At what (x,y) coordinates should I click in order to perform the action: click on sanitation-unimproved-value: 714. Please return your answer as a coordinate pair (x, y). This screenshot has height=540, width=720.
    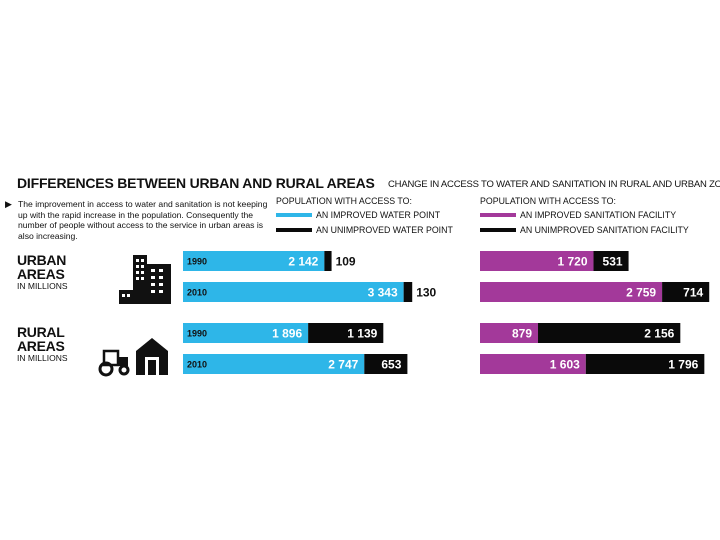
    Looking at the image, I should click on (693, 293).